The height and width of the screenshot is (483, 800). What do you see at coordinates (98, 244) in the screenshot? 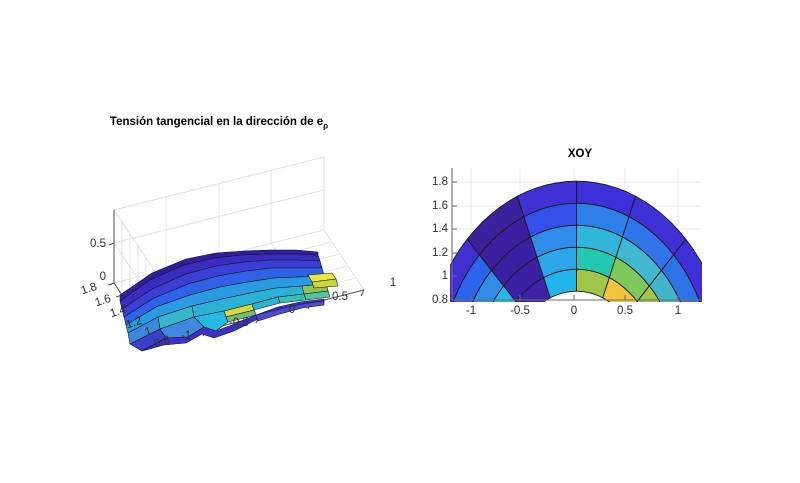
I see `left-ztick-0.5: 0.5` at bounding box center [98, 244].